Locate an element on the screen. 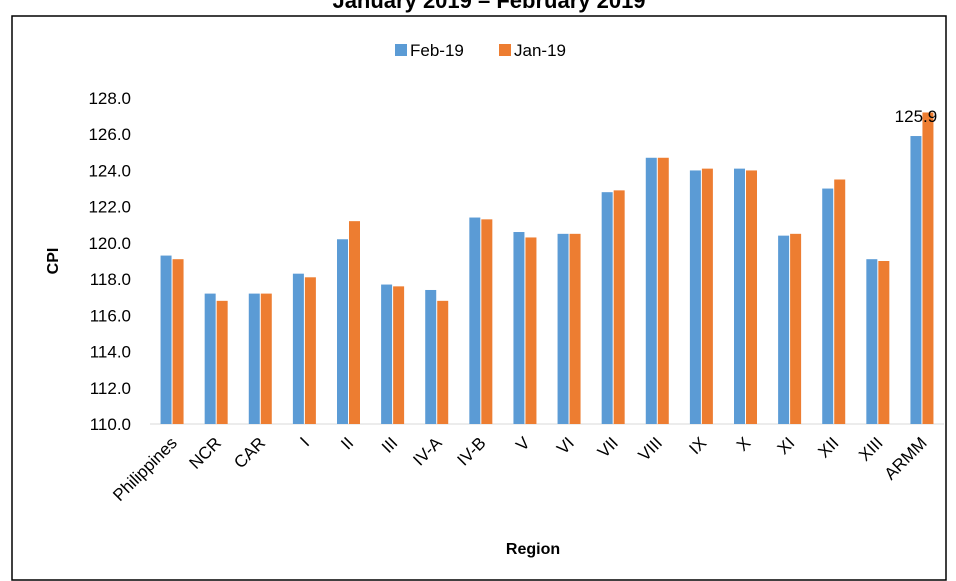 Image resolution: width=956 pixels, height=581 pixels. bar-jan-19-x is located at coordinates (751, 297).